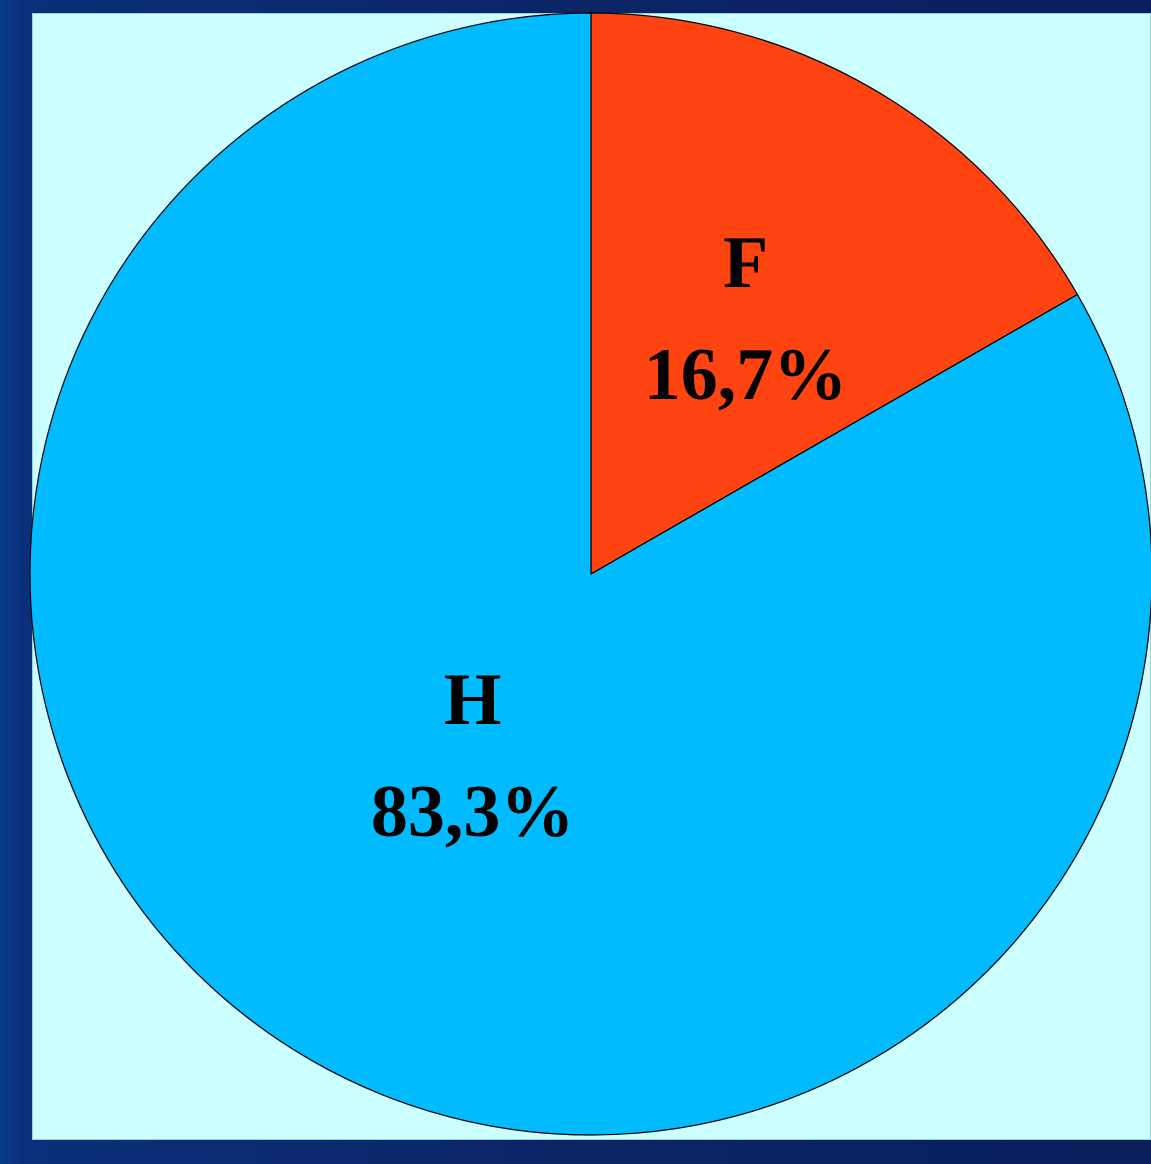 The width and height of the screenshot is (1151, 1164). What do you see at coordinates (473, 812) in the screenshot?
I see `slice-value-h: 83,3%` at bounding box center [473, 812].